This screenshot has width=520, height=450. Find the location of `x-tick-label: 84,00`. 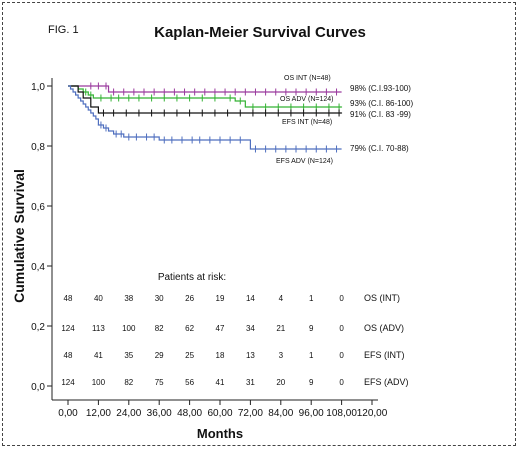

x-tick-label: 84,00 is located at coordinates (280, 413).